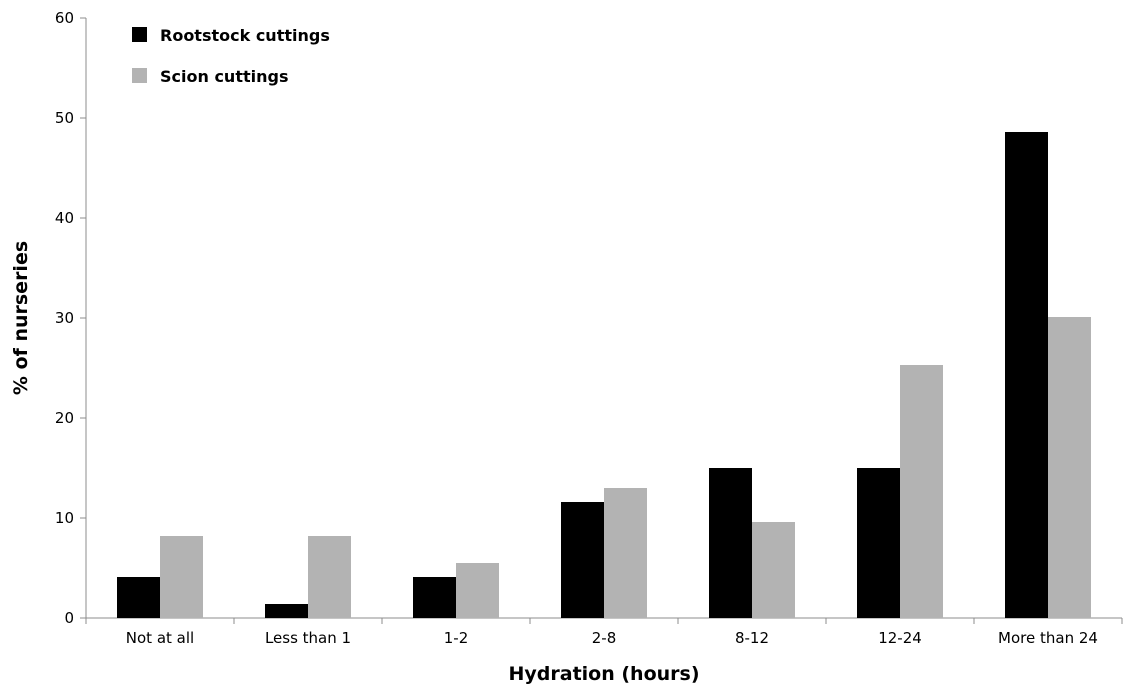  Describe the element at coordinates (231, 56) in the screenshot. I see `legend: Rootstock cuttings Scion cuttings` at that location.